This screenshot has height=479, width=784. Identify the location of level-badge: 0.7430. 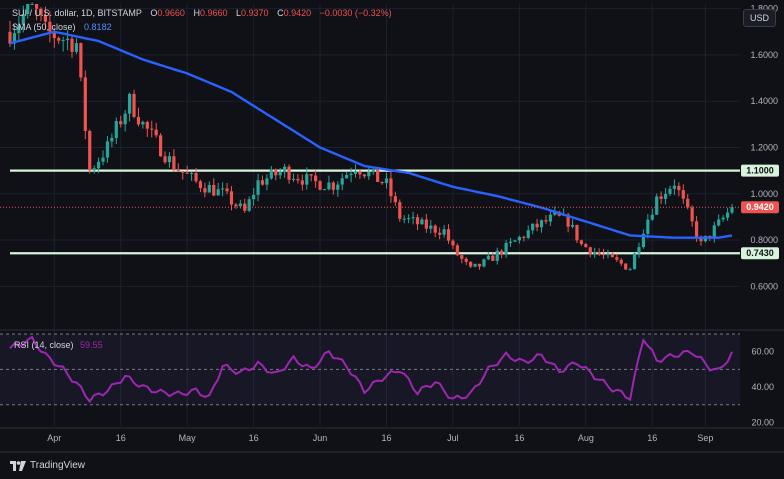
(760, 253).